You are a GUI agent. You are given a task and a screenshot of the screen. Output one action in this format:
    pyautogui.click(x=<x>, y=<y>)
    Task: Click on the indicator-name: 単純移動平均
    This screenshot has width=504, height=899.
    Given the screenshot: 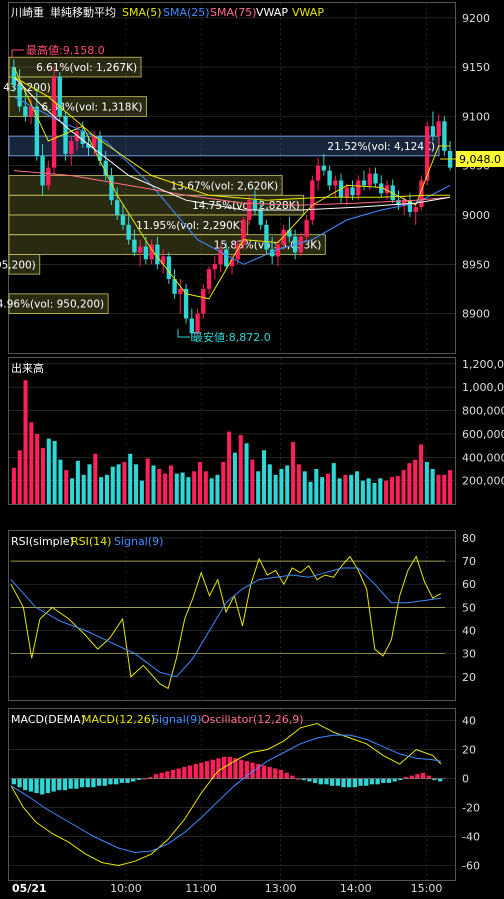 What is the action you would take?
    pyautogui.click(x=83, y=12)
    